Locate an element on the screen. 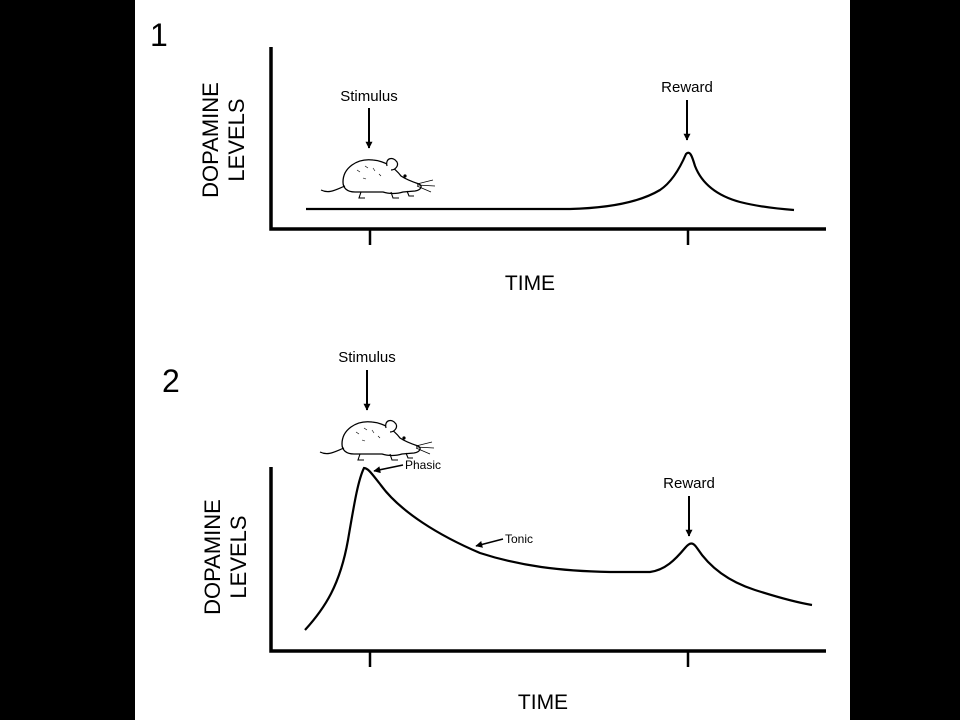 The image size is (960, 720). panel-1-ylabel-line1: DOPAMINE is located at coordinates (210, 140).